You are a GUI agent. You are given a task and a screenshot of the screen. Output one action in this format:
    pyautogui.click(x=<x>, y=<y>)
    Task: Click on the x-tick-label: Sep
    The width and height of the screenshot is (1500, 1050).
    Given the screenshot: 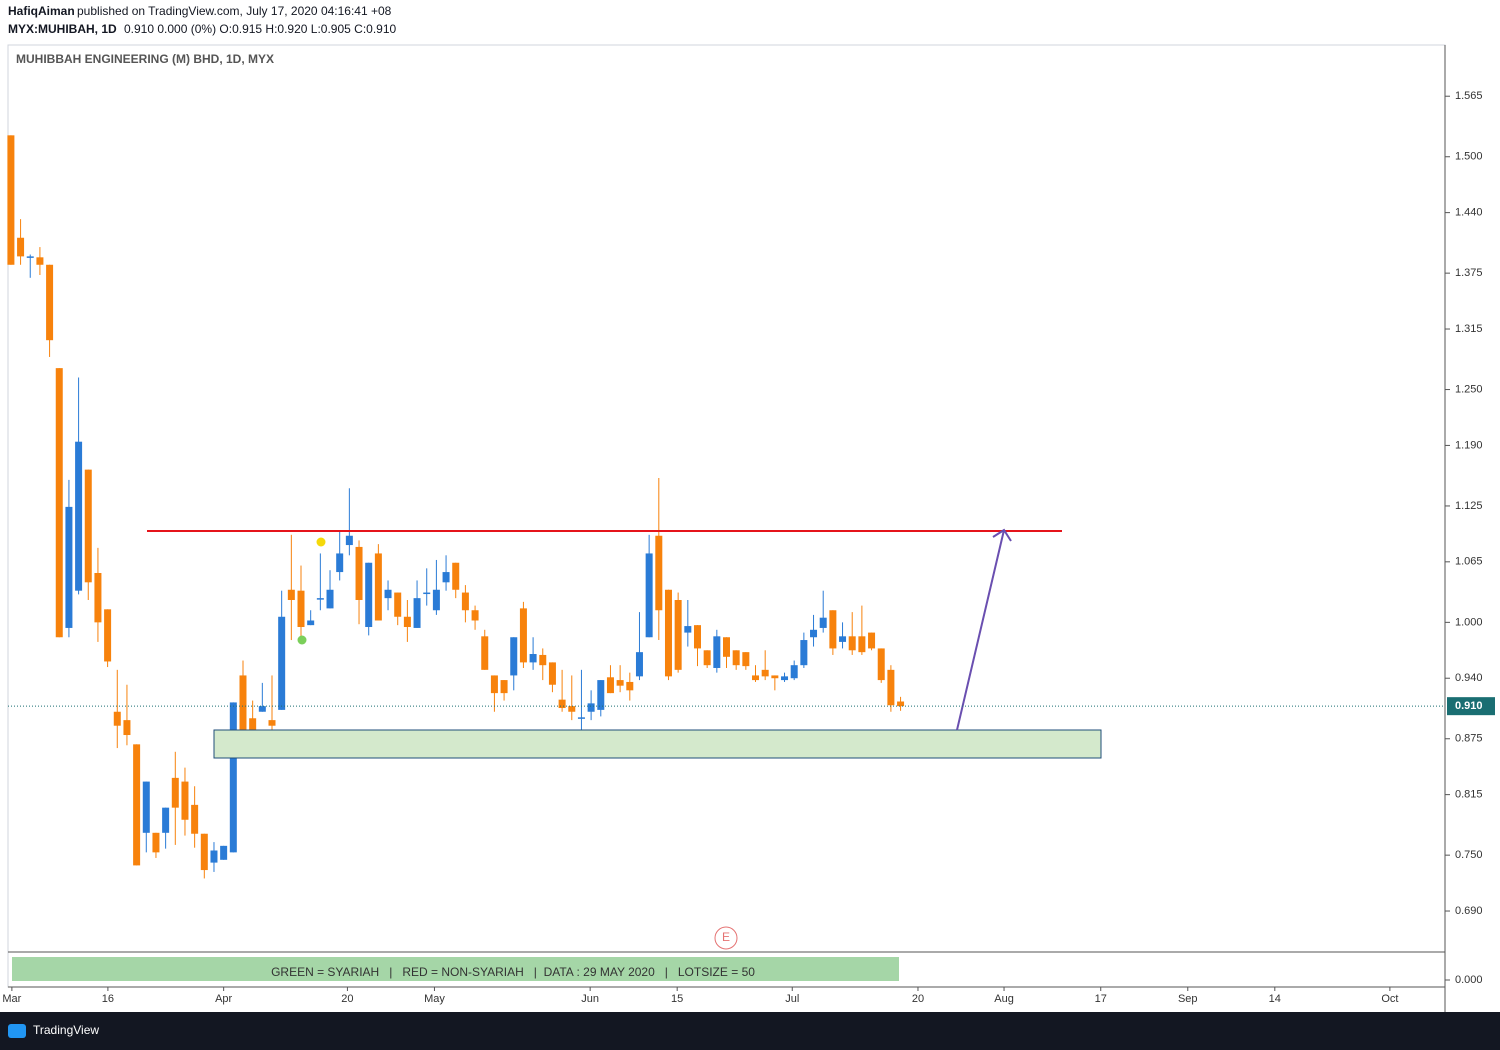 What is the action you would take?
    pyautogui.click(x=1188, y=999)
    